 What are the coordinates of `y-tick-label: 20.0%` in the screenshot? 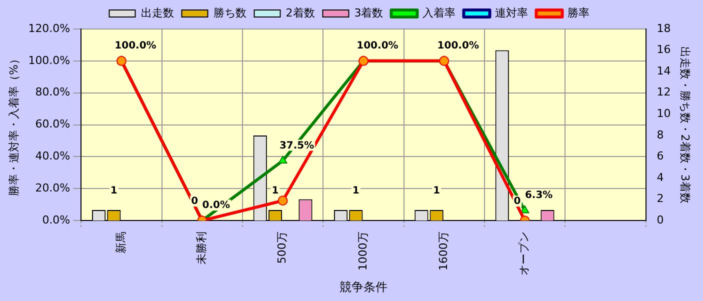 It's located at (52, 188).